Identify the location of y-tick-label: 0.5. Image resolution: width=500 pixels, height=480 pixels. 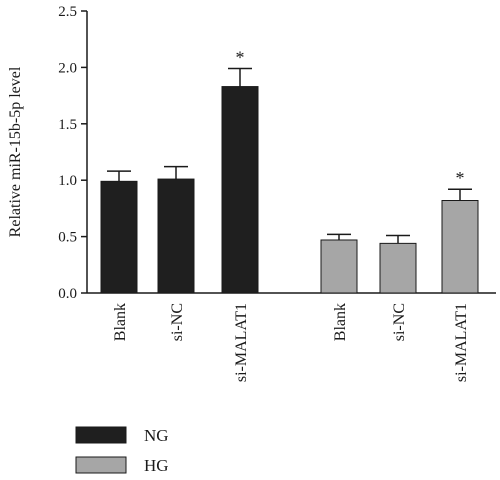
(67, 238).